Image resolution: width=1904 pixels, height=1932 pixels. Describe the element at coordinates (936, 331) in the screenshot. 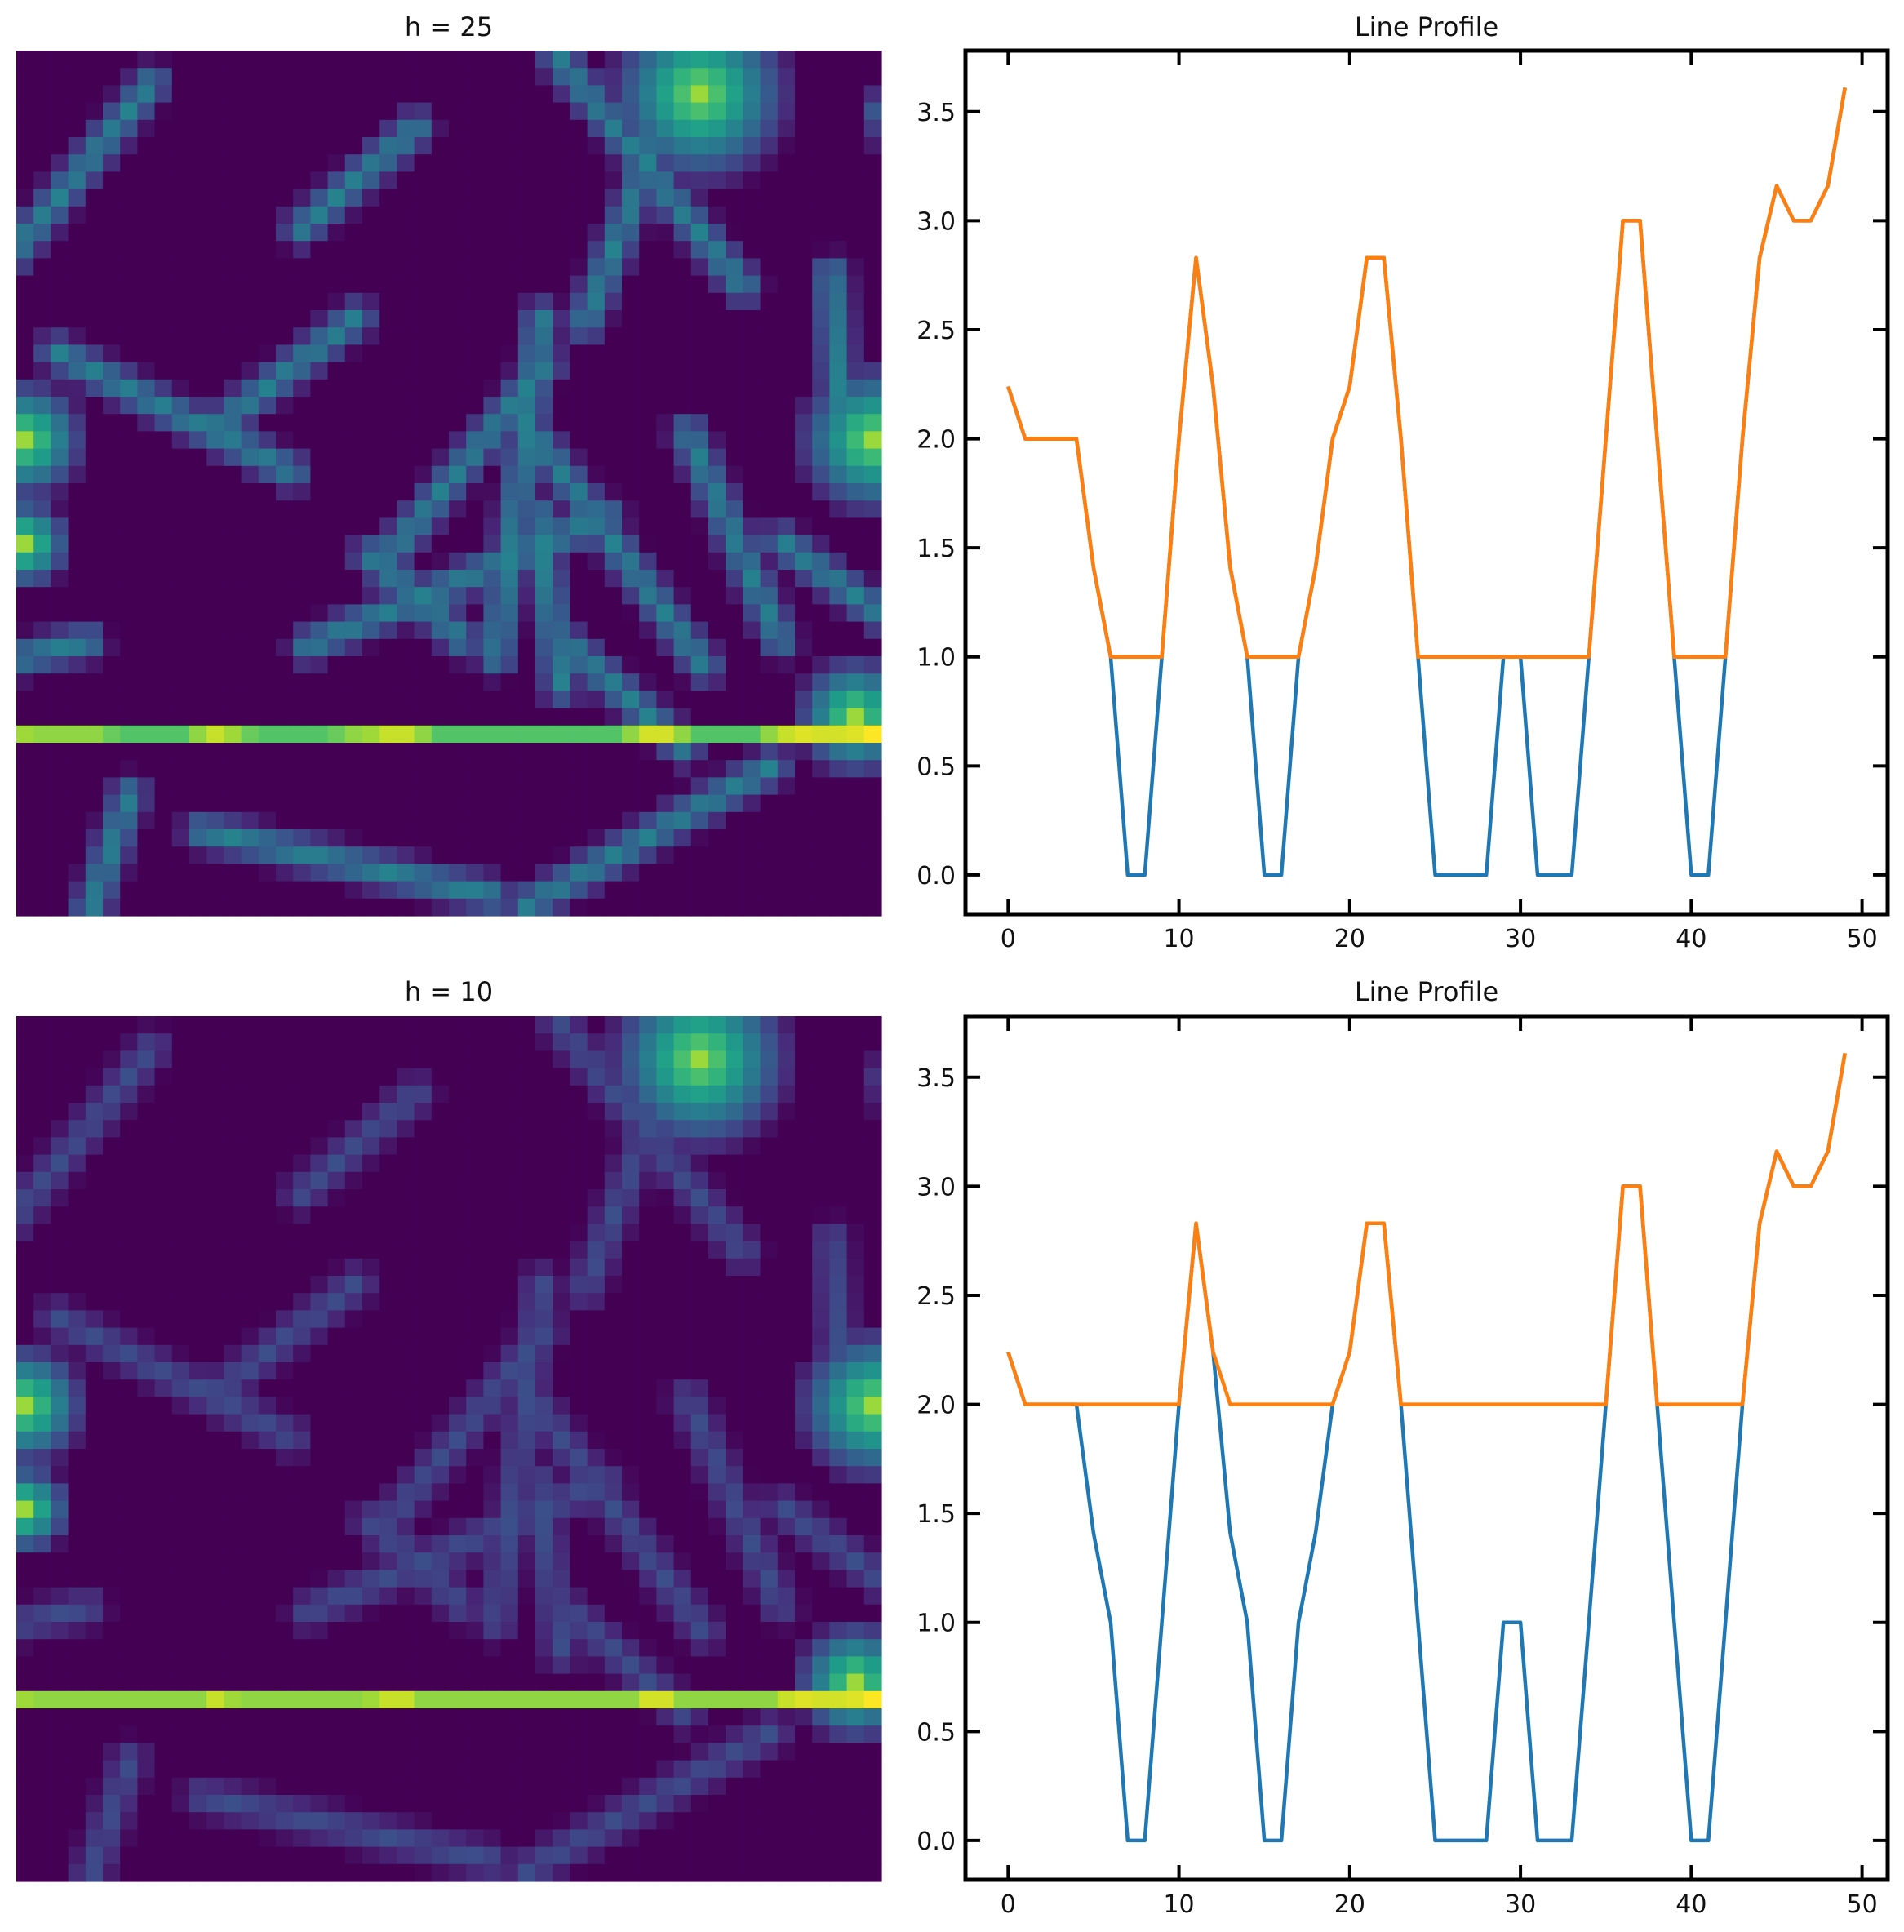

I see `y-tick-label: 2.5` at that location.